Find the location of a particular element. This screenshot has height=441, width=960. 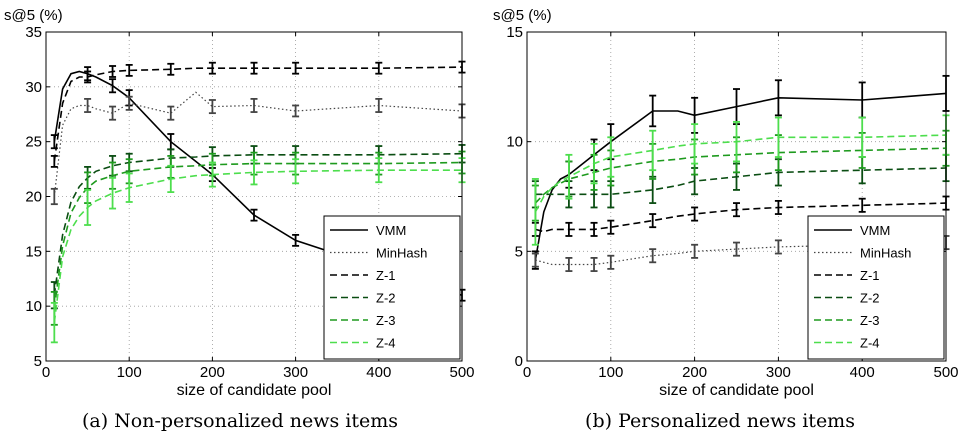

chart-1-y-tick-label: 0 is located at coordinates (519, 361).